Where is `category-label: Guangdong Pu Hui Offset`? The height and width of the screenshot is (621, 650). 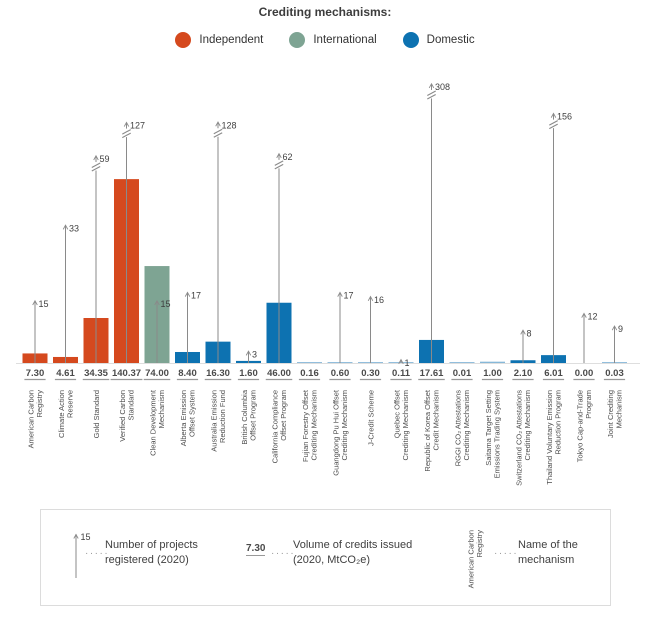 category-label: Guangdong Pu Hui Offset is located at coordinates (336, 432).